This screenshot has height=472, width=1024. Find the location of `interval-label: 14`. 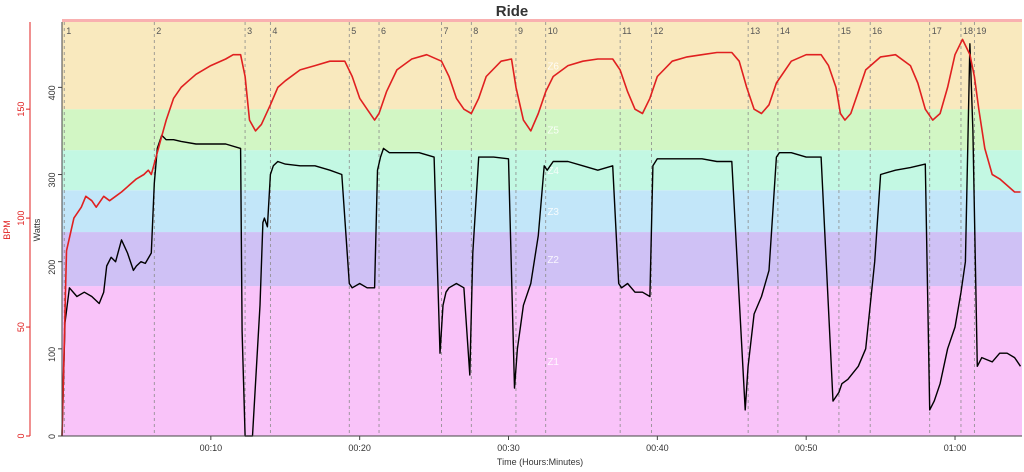

interval-label: 14 is located at coordinates (785, 31).